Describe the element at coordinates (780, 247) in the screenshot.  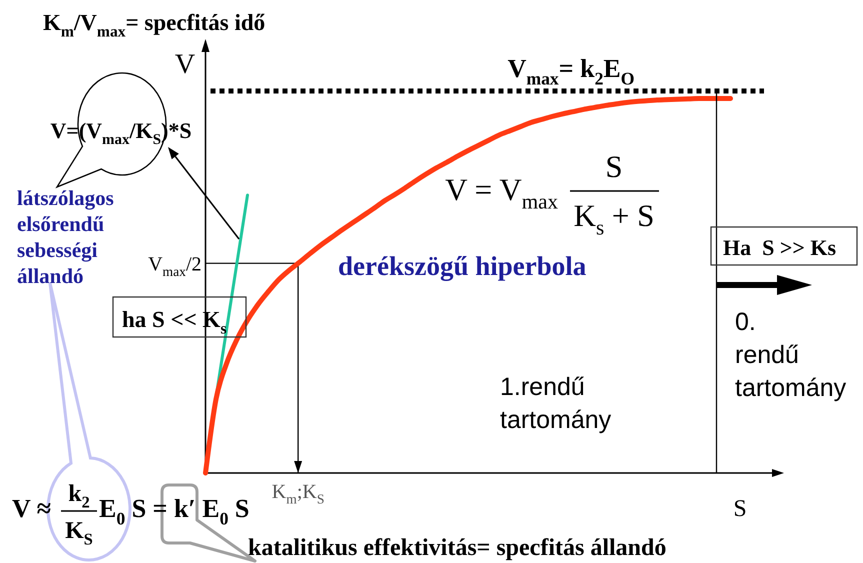
I see `annotation: Ha S >> Ks` at that location.